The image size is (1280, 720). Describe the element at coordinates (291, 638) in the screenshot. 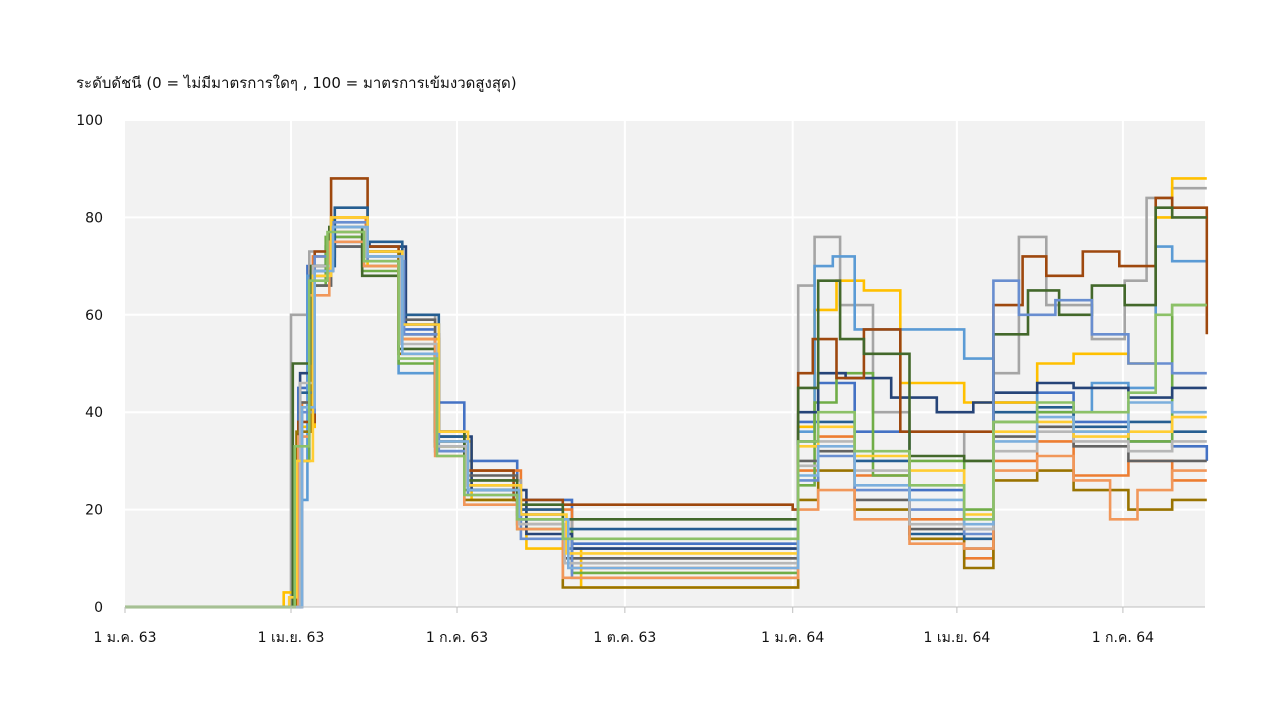

I see `x-tick-label-1: 1 เม.ย. 63` at that location.